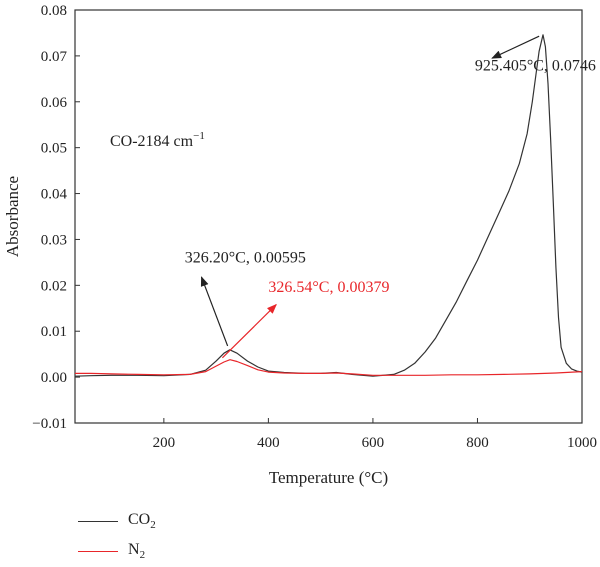 This screenshot has width=600, height=567. What do you see at coordinates (54, 240) in the screenshot?
I see `y-tick-label: 0.03` at bounding box center [54, 240].